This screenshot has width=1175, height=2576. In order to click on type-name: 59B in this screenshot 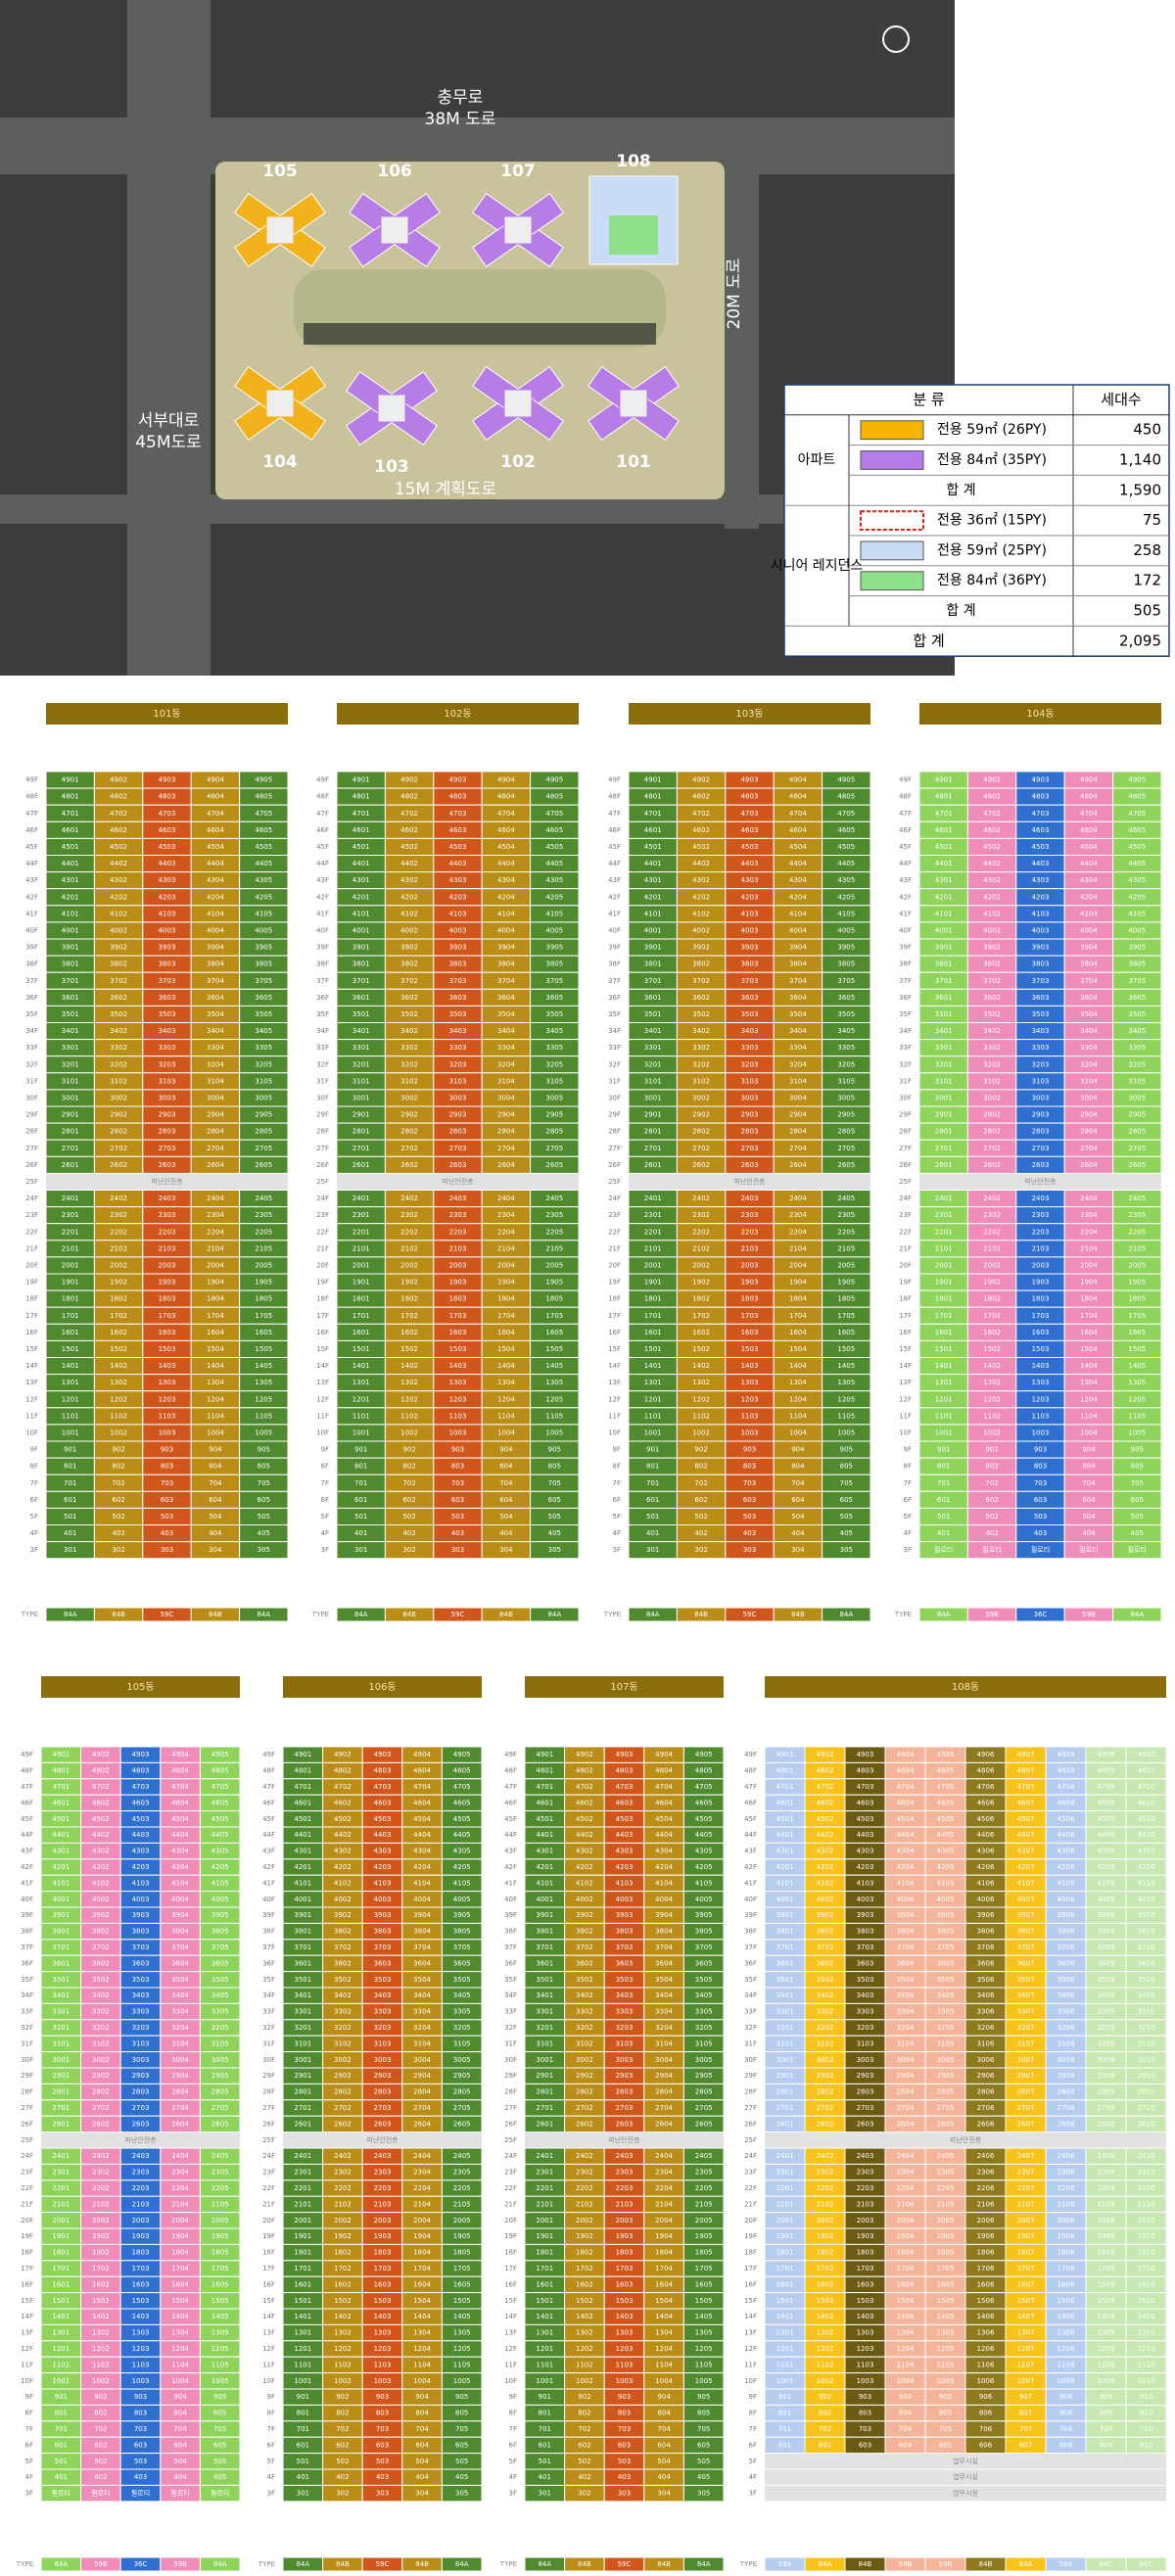, I will do `click(180, 2564)`.